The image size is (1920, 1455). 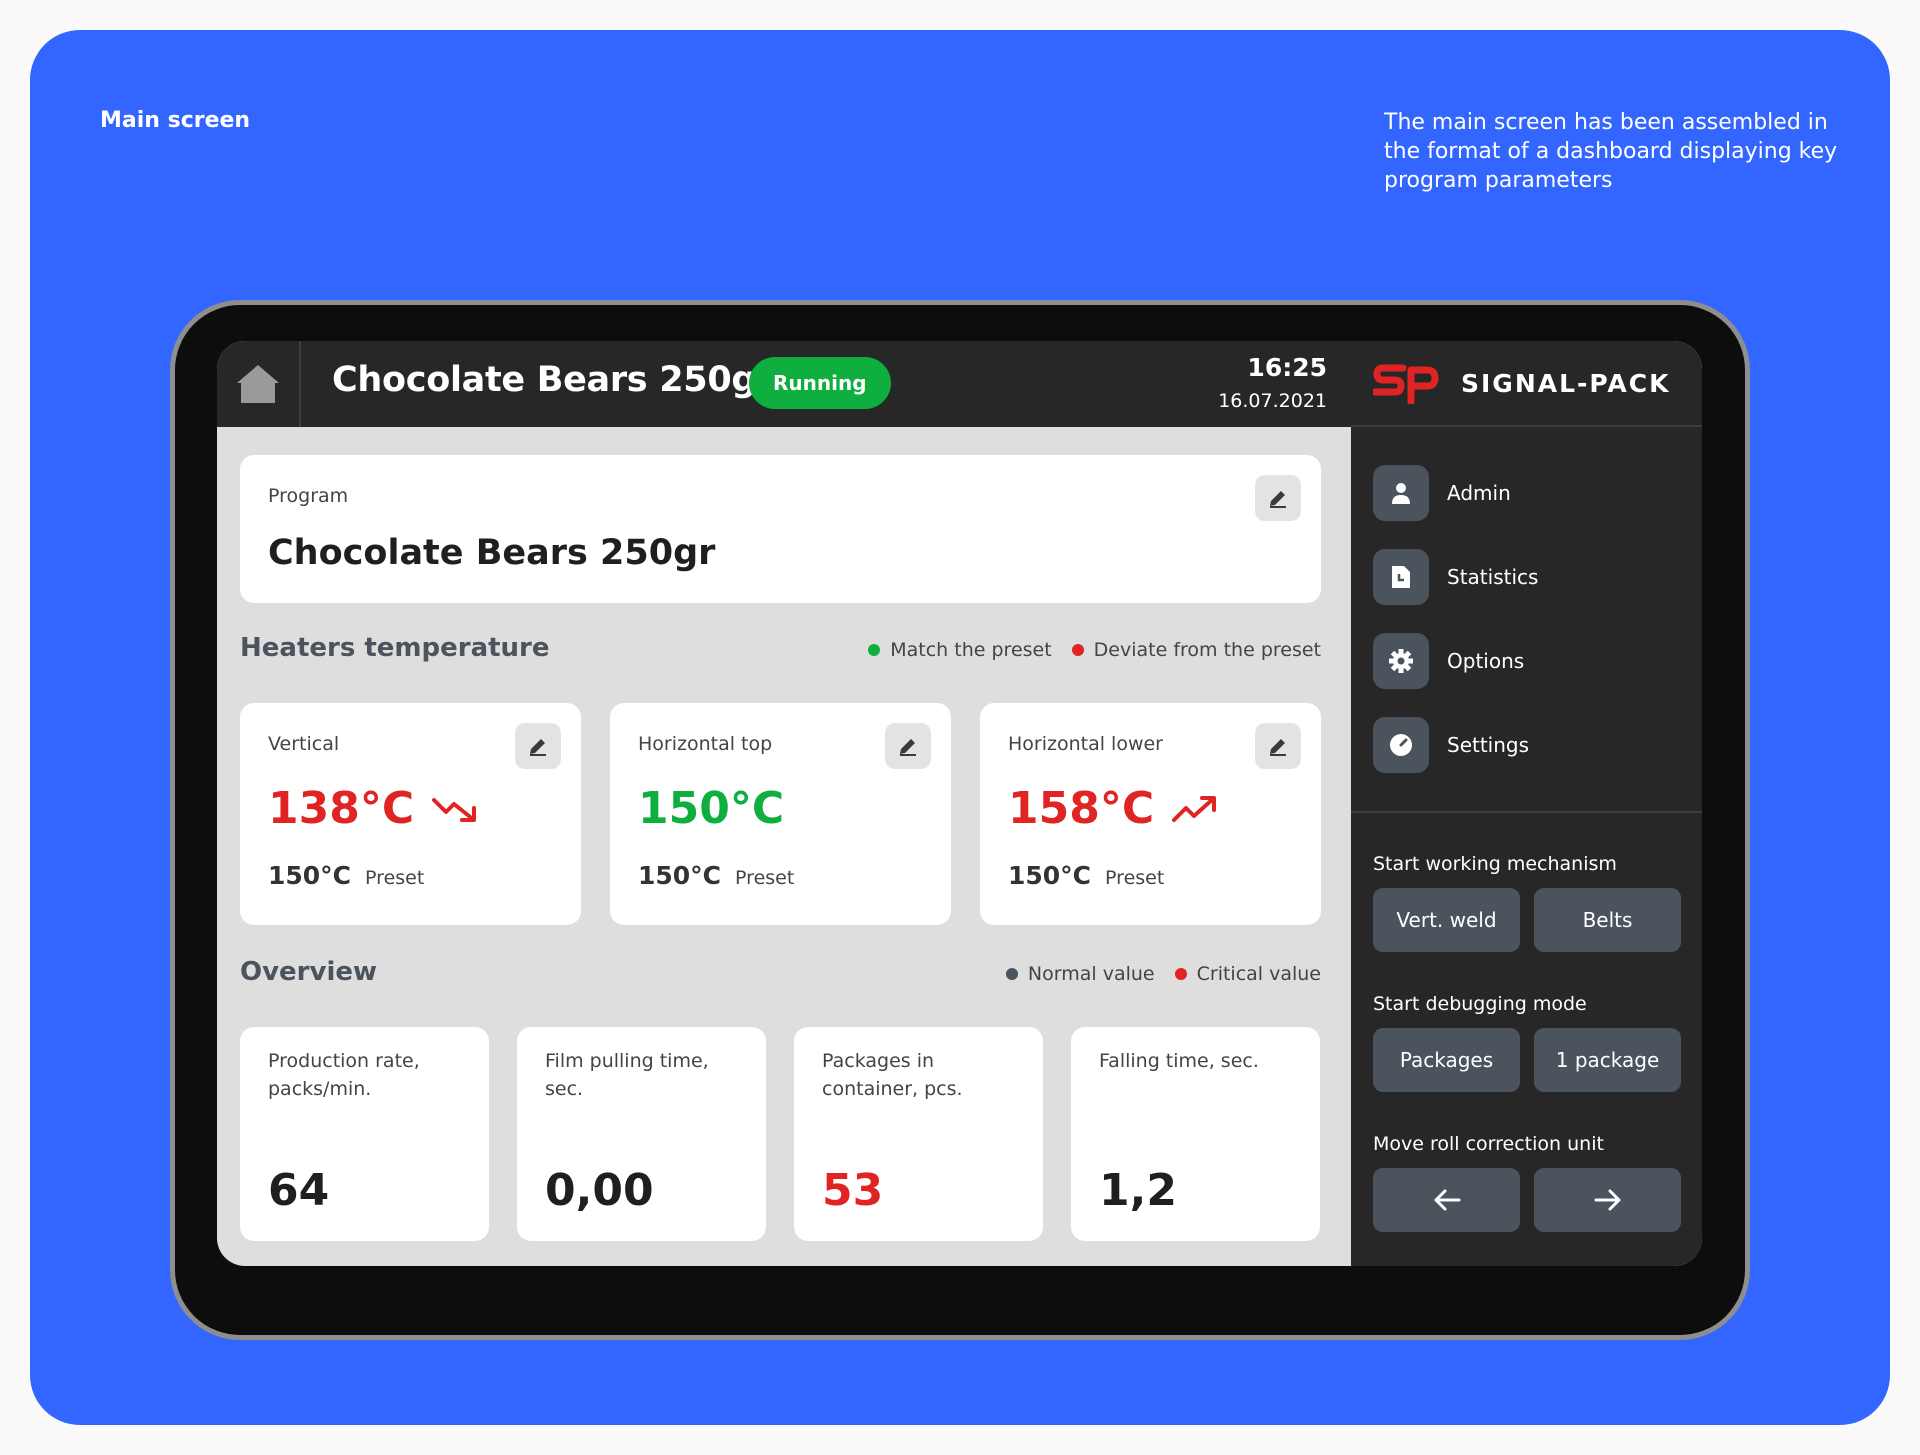 What do you see at coordinates (1488, 1144) in the screenshot?
I see `group-label: Move roll correction unit` at bounding box center [1488, 1144].